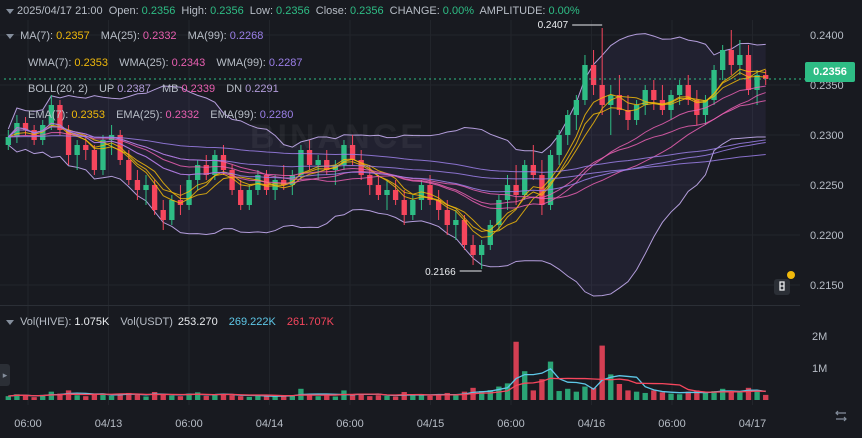 The height and width of the screenshot is (438, 862). What do you see at coordinates (819, 369) in the screenshot?
I see `volume-tick-label: 1M` at bounding box center [819, 369].